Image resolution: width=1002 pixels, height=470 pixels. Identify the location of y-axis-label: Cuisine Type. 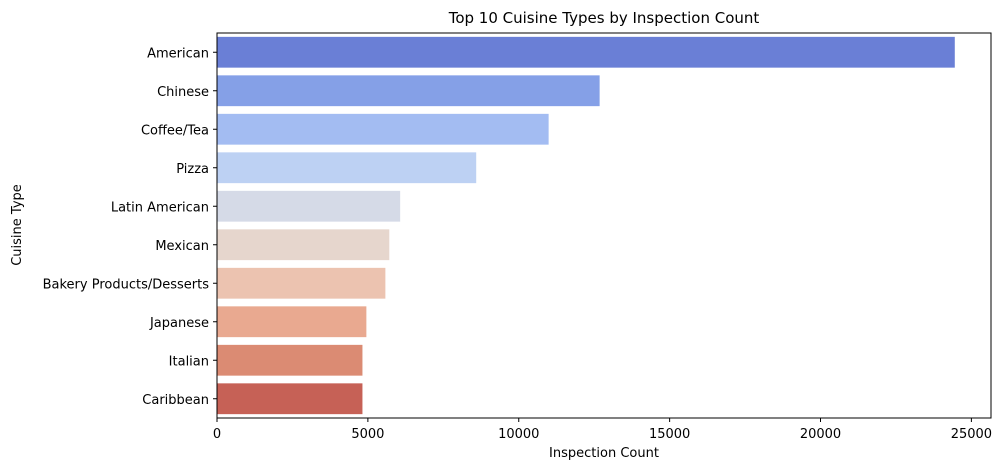
(17, 225).